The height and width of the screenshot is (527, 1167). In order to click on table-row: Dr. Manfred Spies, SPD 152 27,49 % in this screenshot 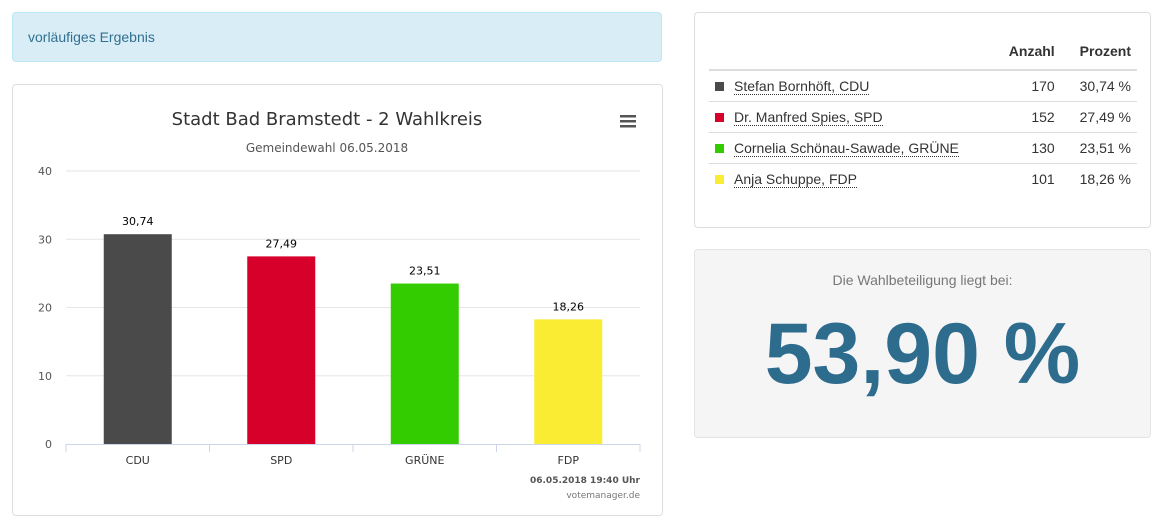, I will do `click(923, 117)`.